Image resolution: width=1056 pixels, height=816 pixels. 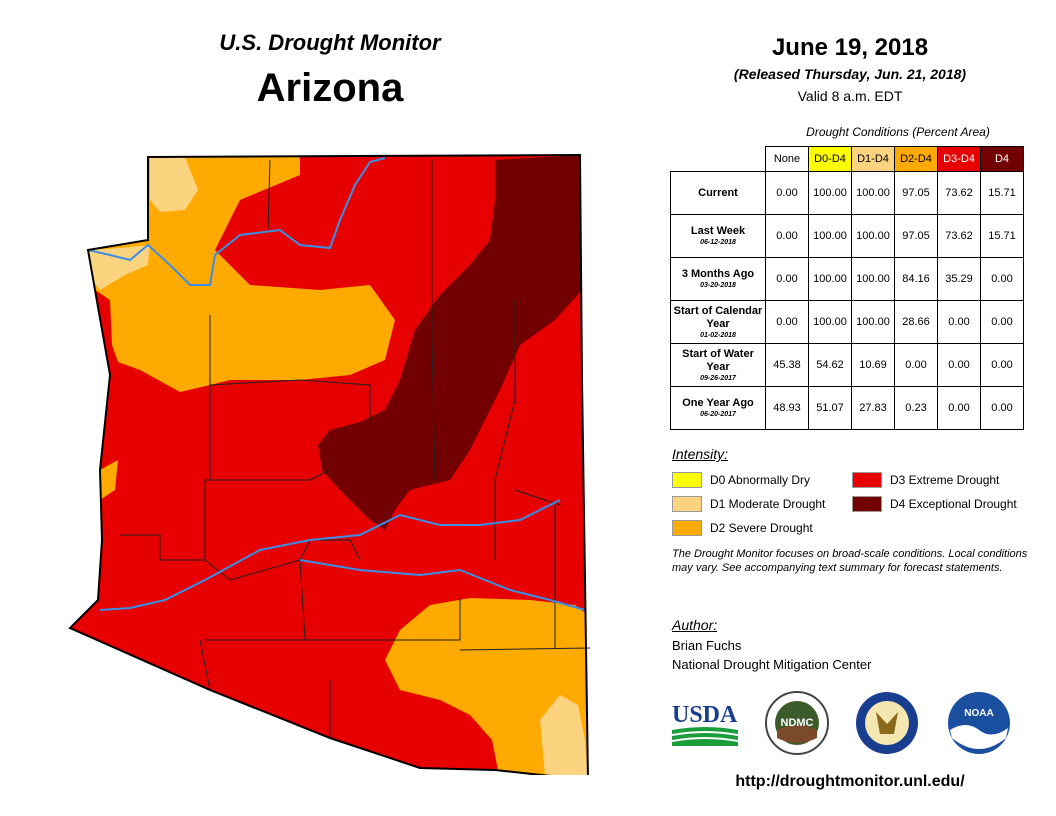 I want to click on legend-swatch-d0, so click(x=687, y=480).